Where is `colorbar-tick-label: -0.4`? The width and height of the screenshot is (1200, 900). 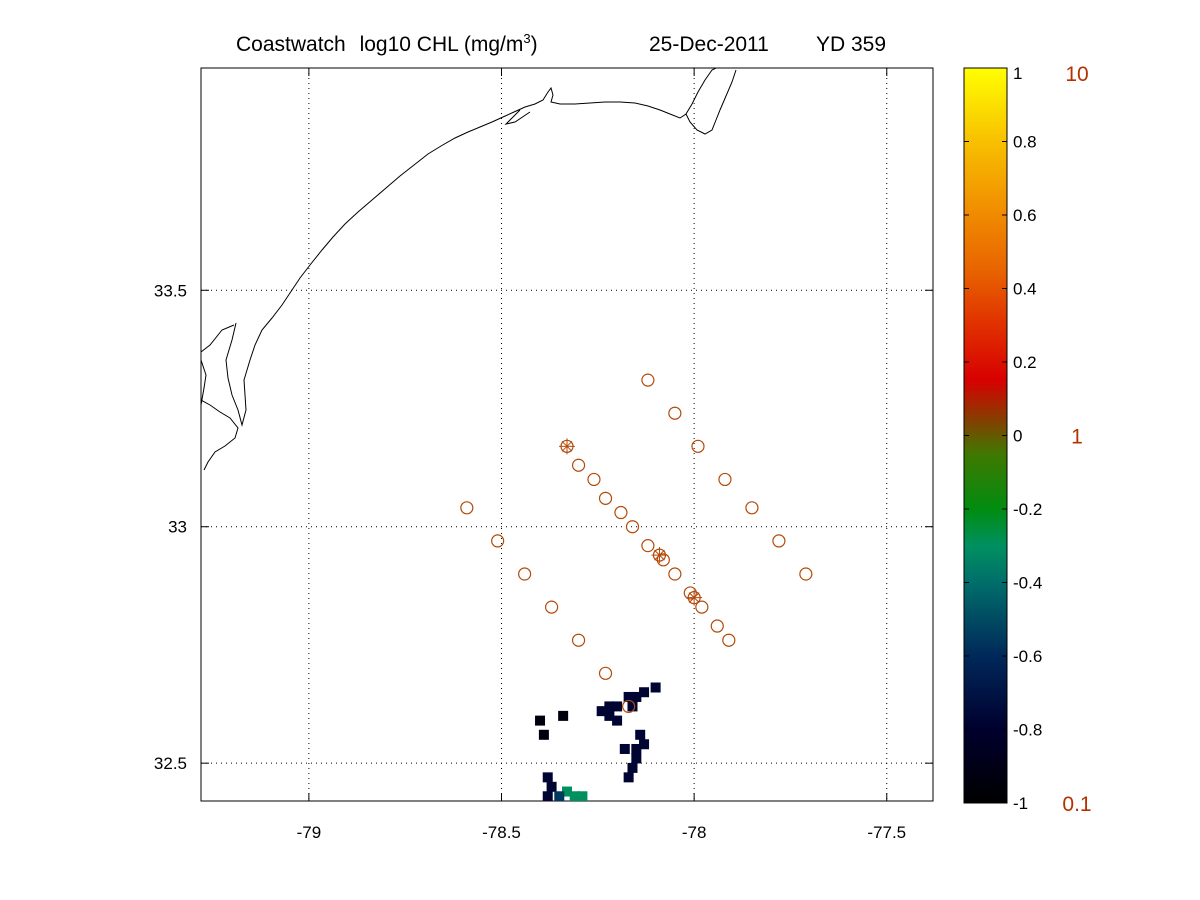
colorbar-tick-label: -0.4 is located at coordinates (1027, 583).